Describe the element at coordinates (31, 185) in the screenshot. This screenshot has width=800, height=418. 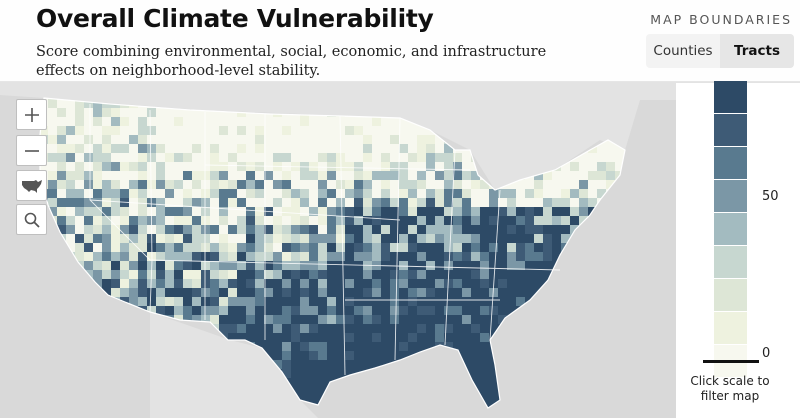
I see `reset-view-button` at that location.